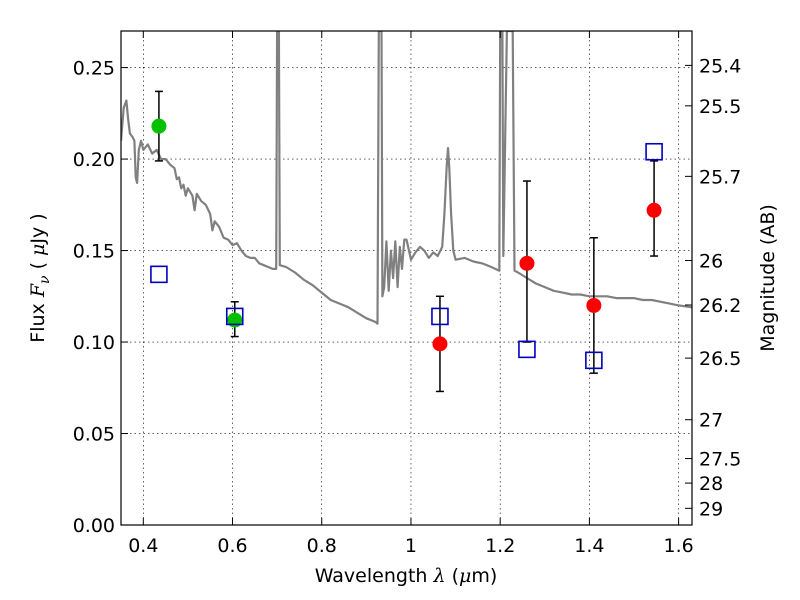  I want to click on y2-axis-label: Magnitude (AB), so click(768, 278).